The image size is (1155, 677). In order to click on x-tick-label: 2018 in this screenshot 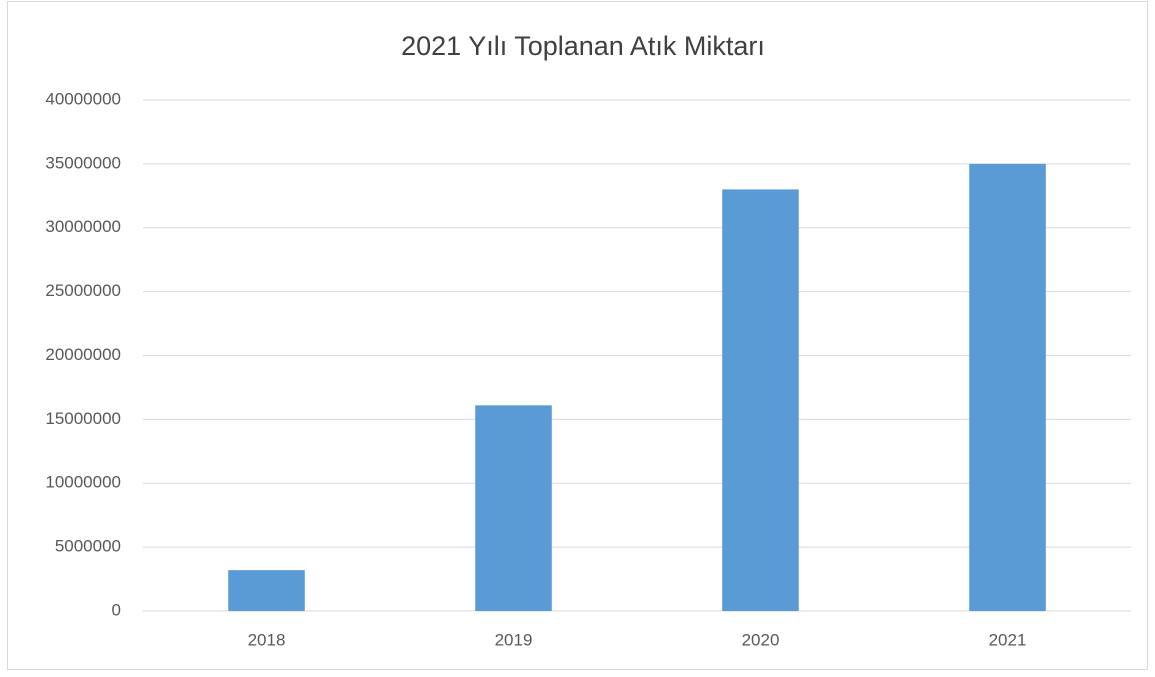, I will do `click(267, 639)`.